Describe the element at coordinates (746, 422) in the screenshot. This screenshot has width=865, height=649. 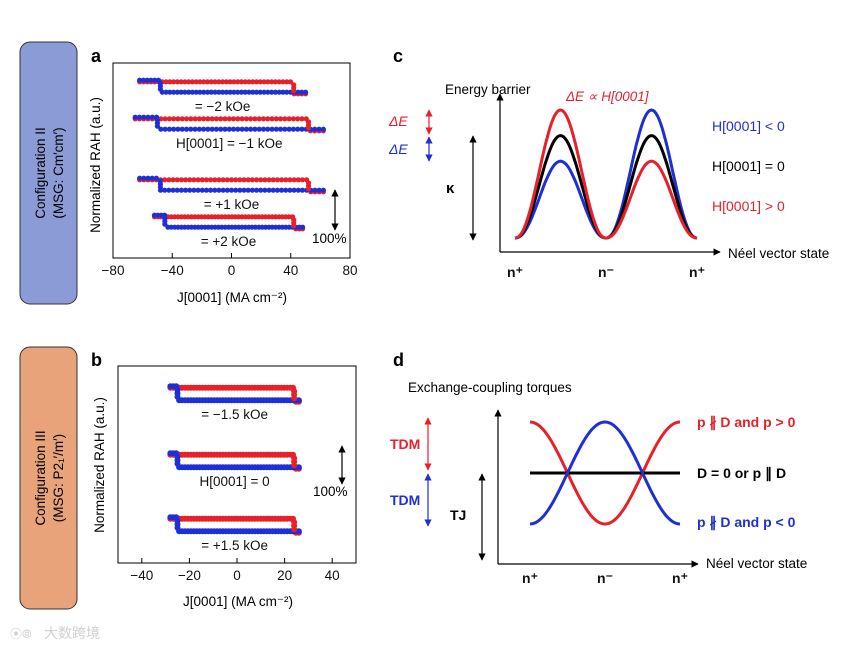
I see `legend-label: p ∦ D and p > 0` at that location.